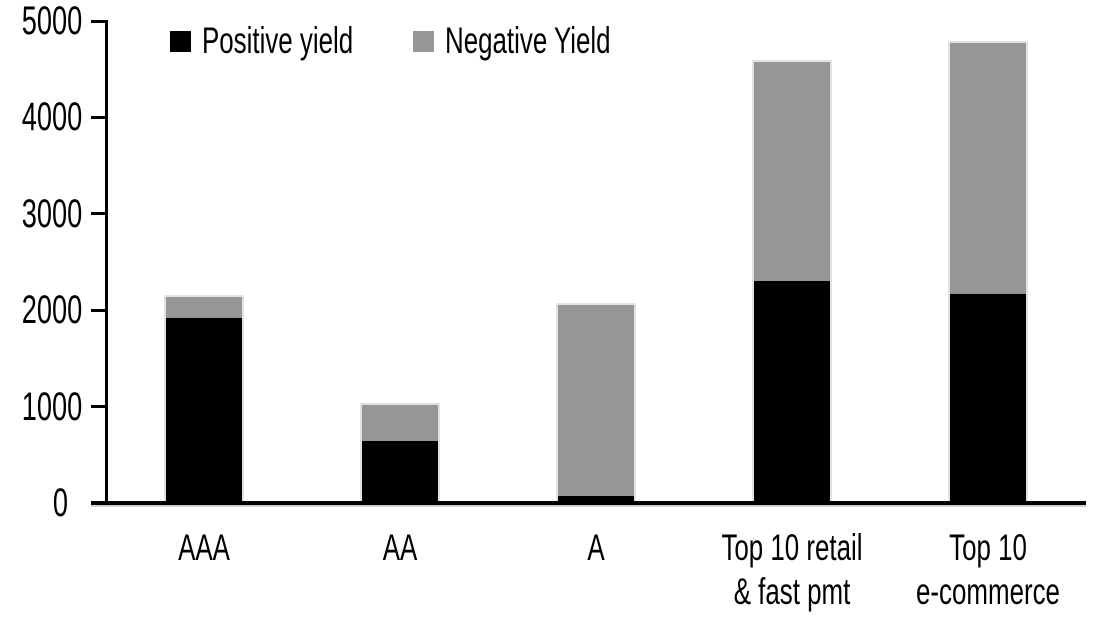  Describe the element at coordinates (52, 310) in the screenshot. I see `y-tick-label: 2000` at that location.